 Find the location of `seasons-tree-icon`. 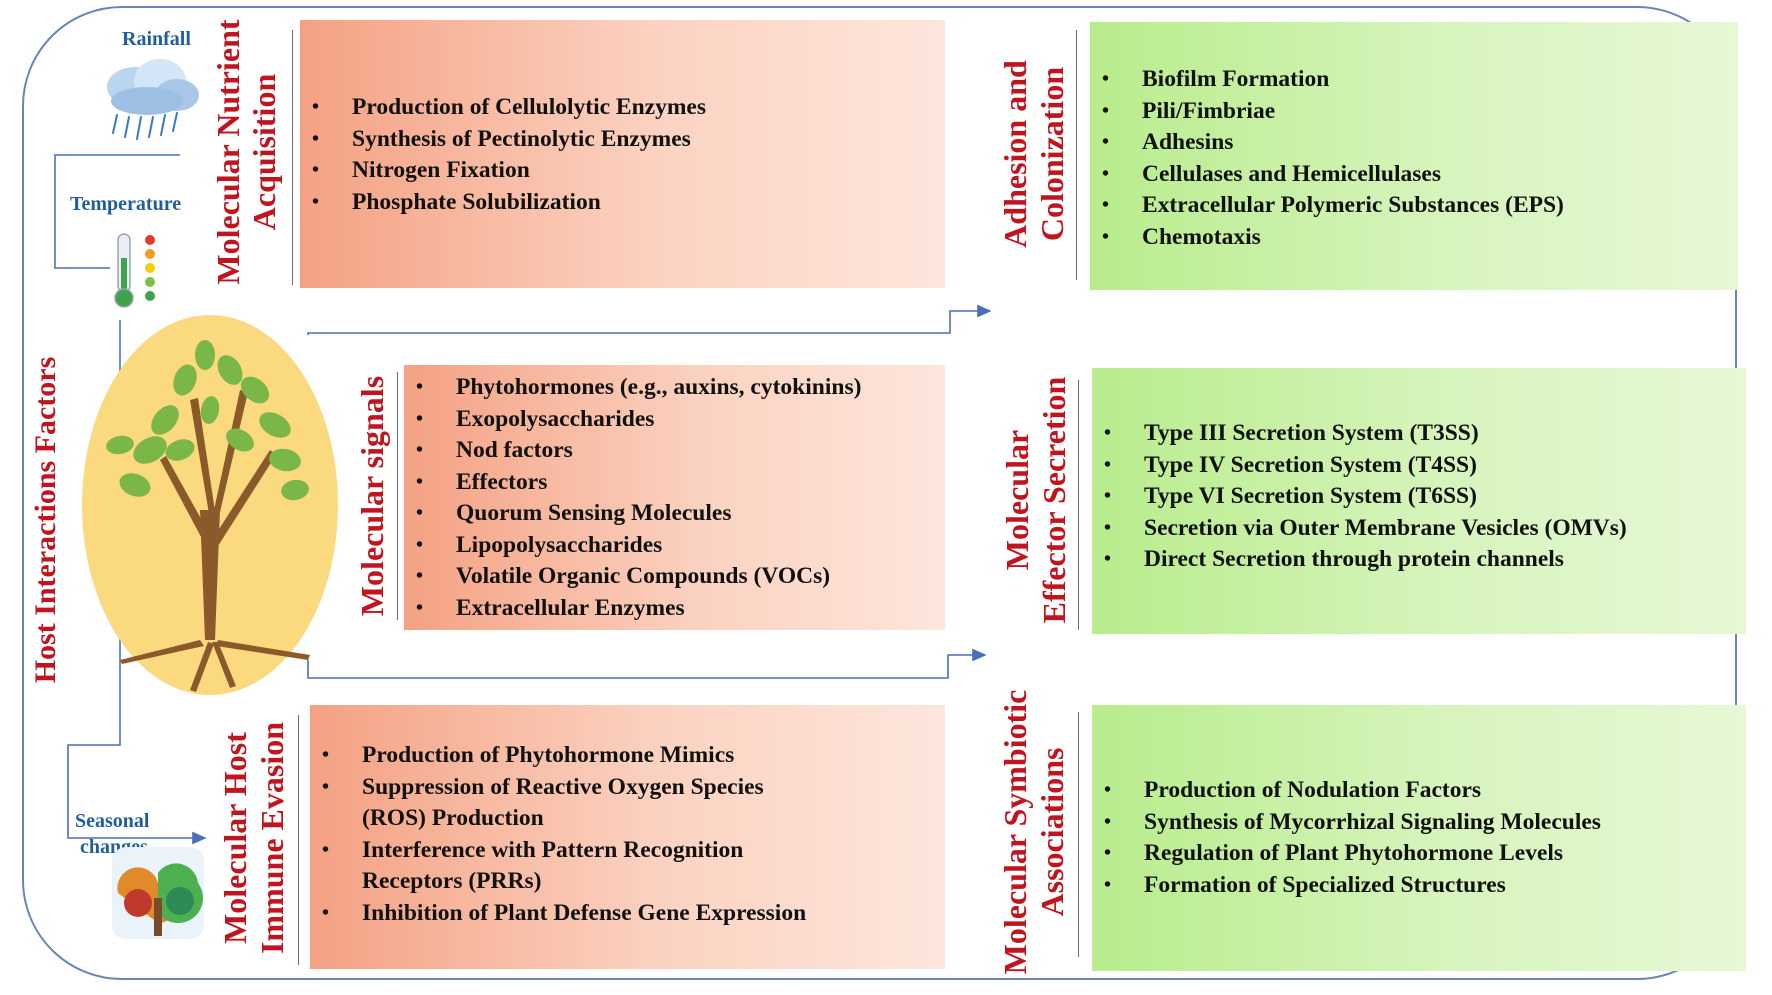

seasons-tree-icon is located at coordinates (158, 893).